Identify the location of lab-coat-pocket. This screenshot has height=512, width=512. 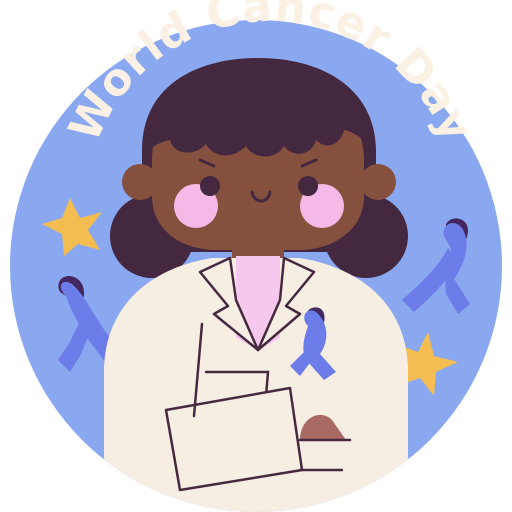
(237, 384).